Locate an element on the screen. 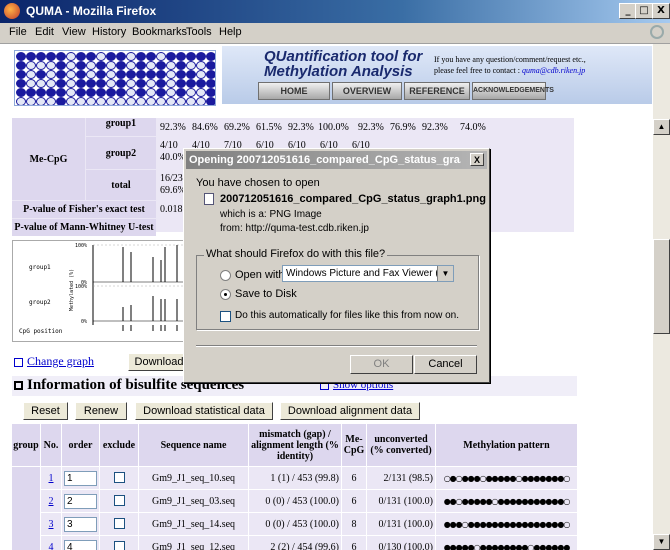 Image resolution: width=670 pixels, height=550 pixels. menu-edit: Edit is located at coordinates (44, 32).